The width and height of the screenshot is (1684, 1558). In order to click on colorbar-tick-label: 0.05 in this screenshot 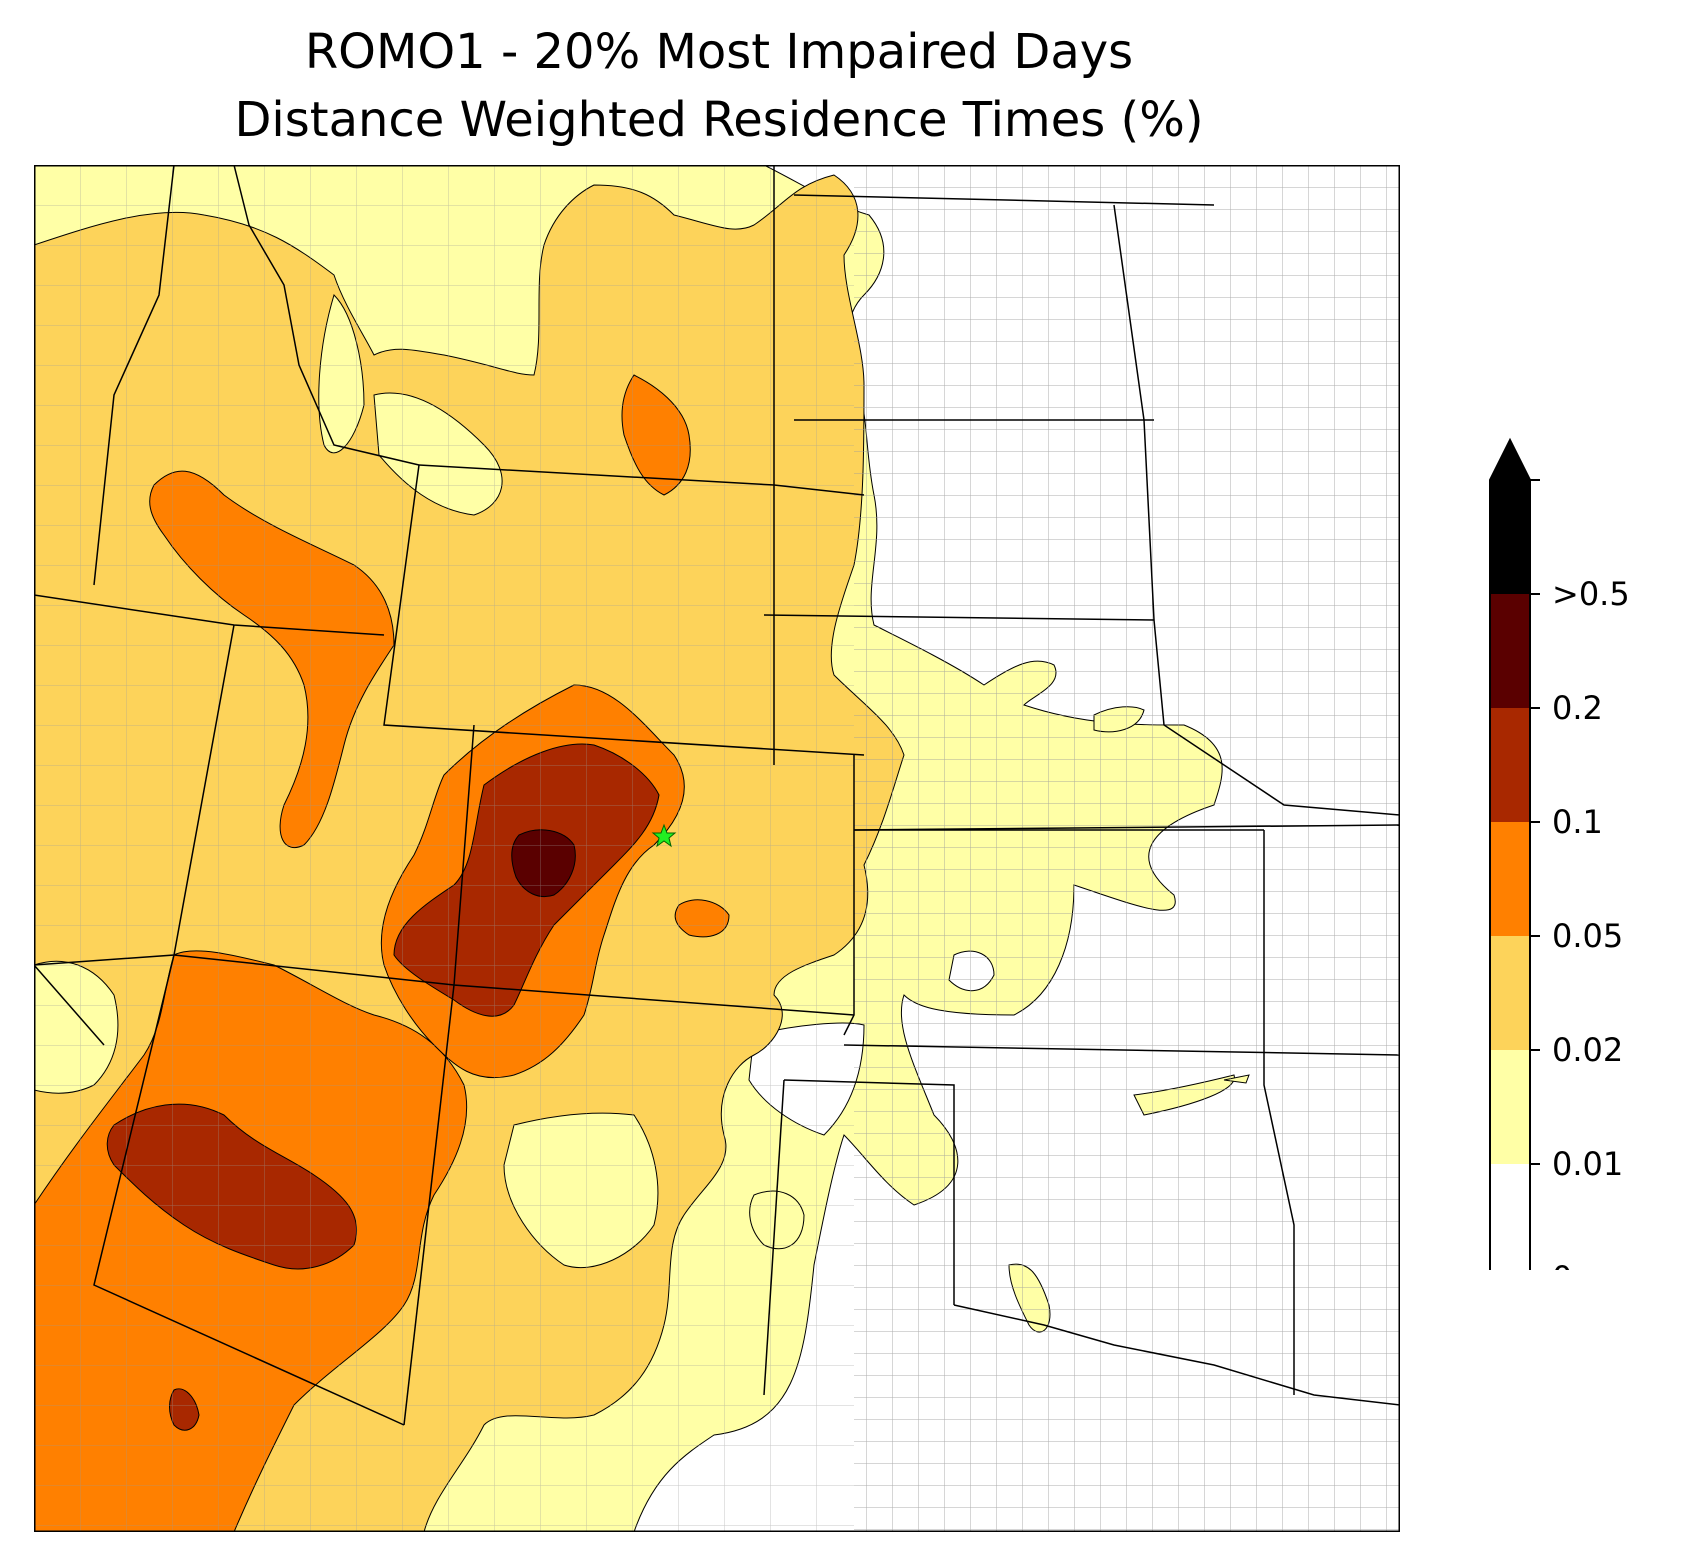, I will do `click(1587, 936)`.